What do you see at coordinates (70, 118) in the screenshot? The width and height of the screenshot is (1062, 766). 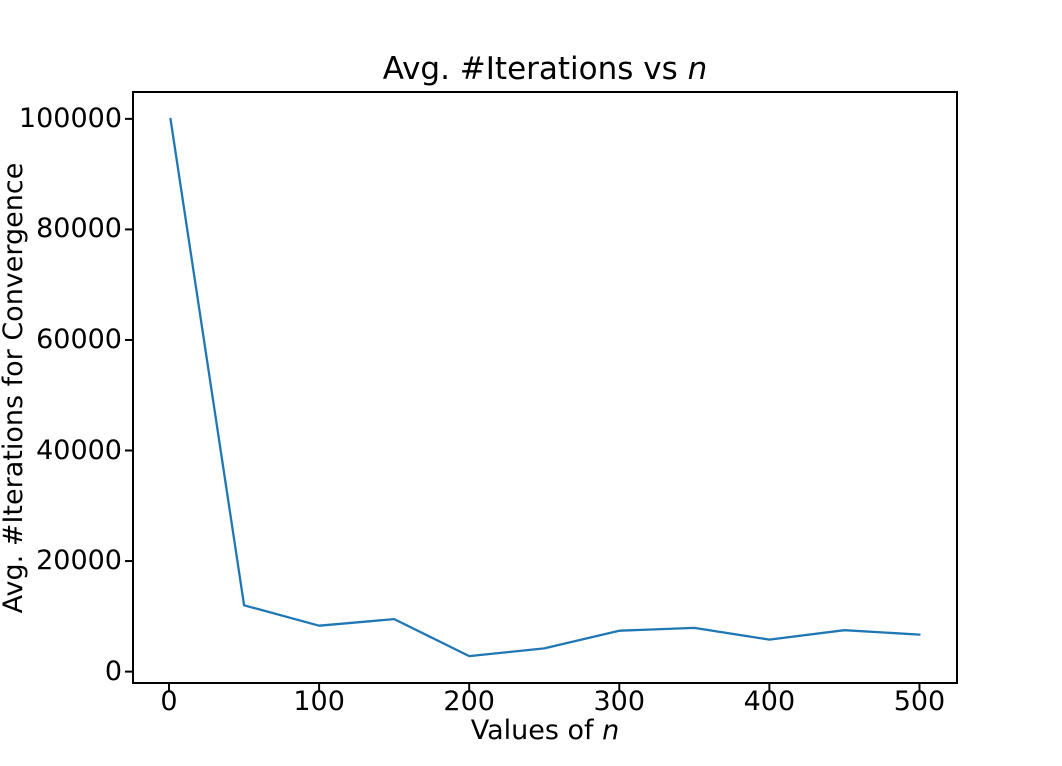 I see `y-tick-label: 100000` at bounding box center [70, 118].